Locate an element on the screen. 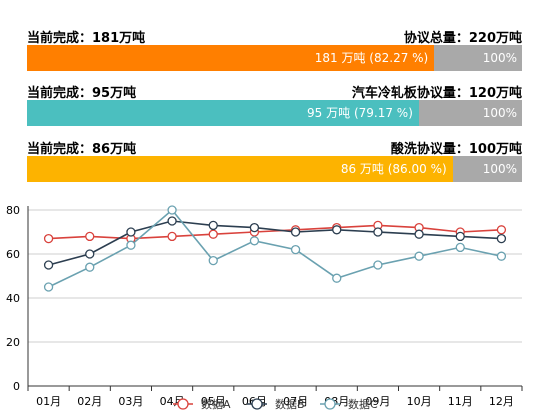  x-tick-label: 09月 is located at coordinates (377, 401).